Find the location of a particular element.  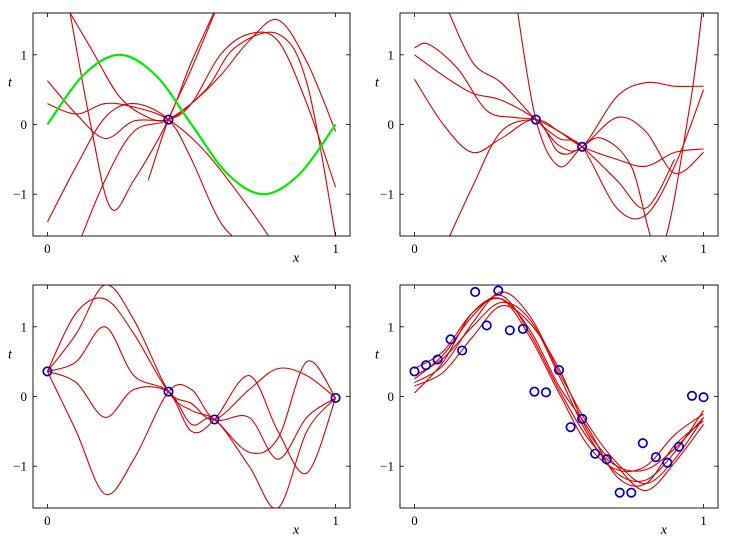

plot-area is located at coordinates (559, 391).